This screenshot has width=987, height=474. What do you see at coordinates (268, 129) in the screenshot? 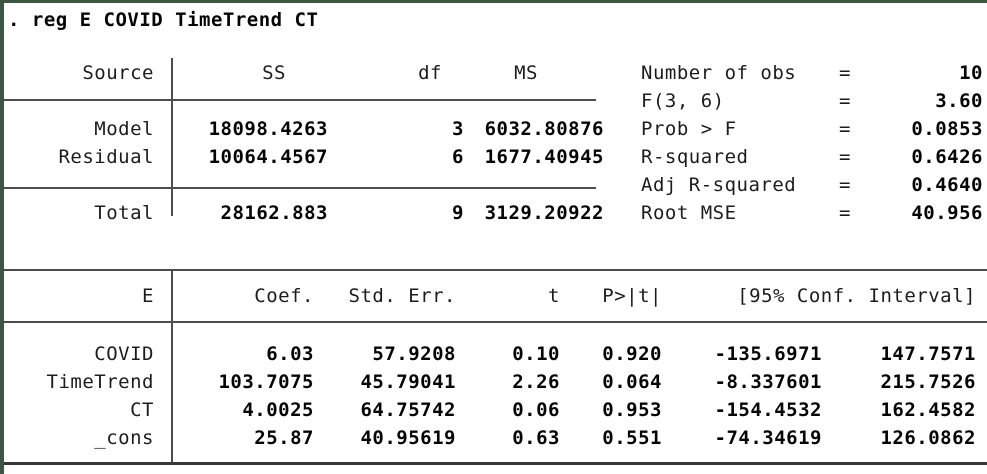
I see `anova-model-ss: 18098.4263` at bounding box center [268, 129].